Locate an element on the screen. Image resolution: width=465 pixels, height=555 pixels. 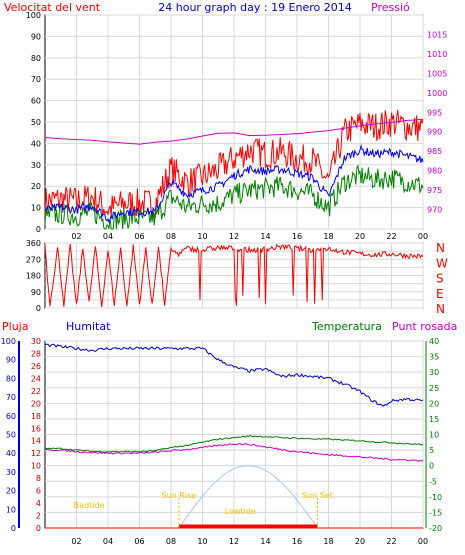
pressure-y-tick-label: 1000 is located at coordinates (437, 93).